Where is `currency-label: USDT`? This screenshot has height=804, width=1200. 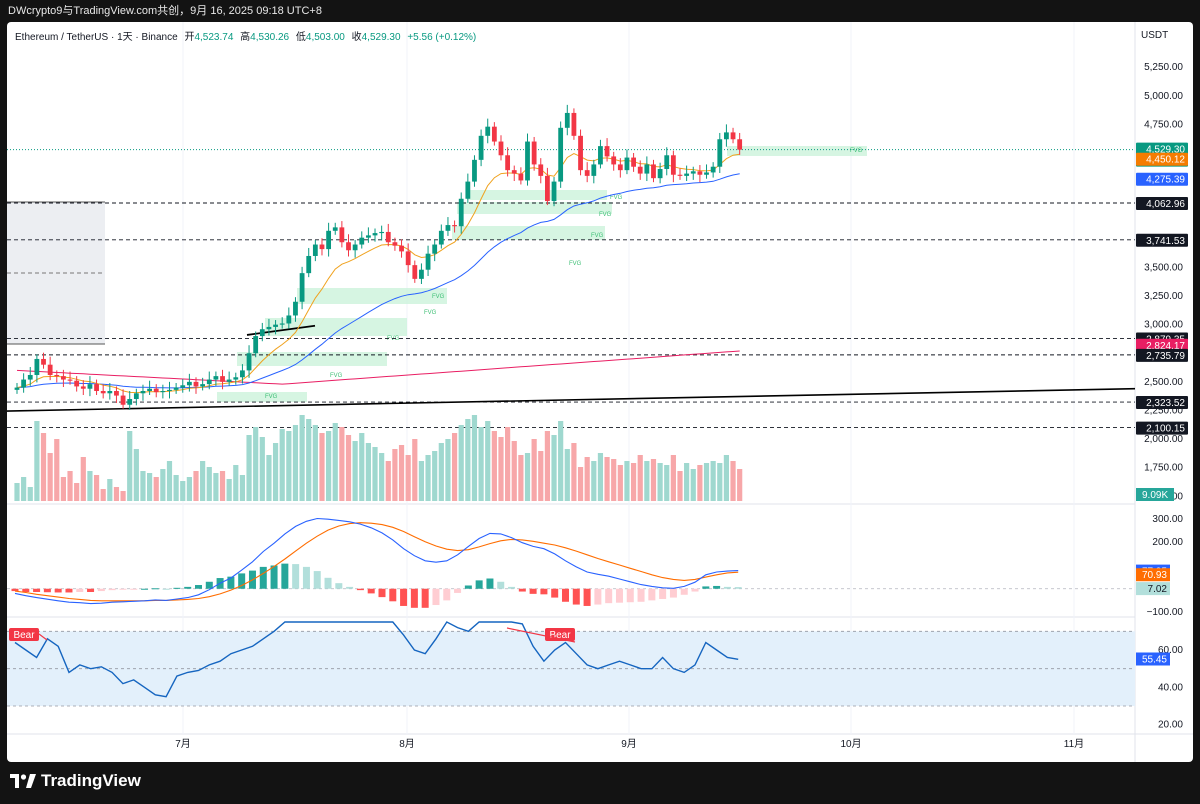
currency-label: USDT is located at coordinates (1155, 35).